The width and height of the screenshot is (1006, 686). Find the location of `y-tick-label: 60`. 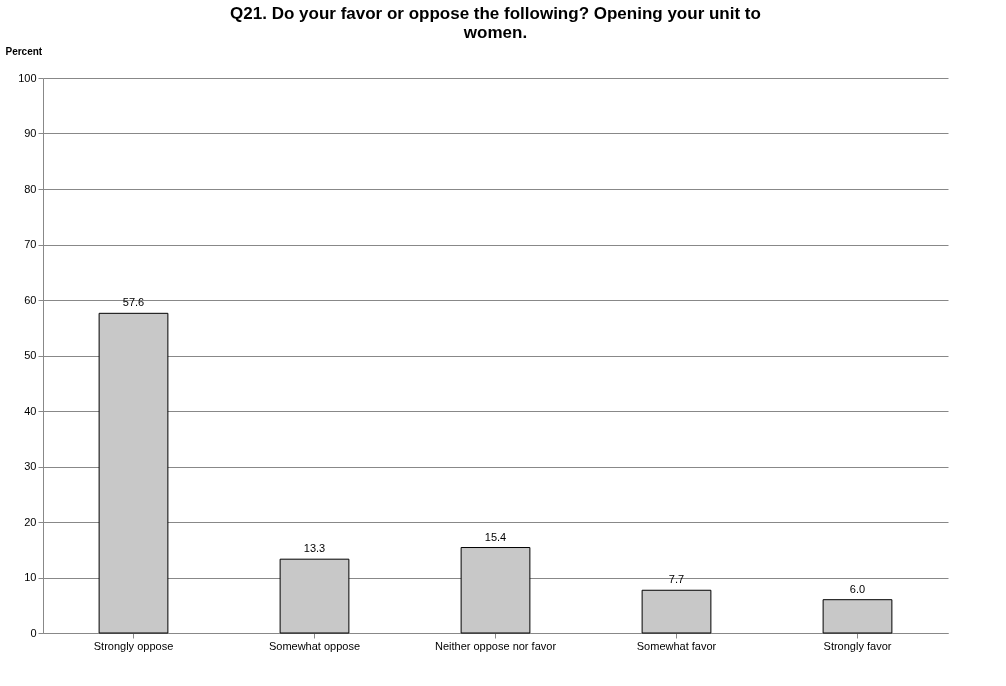

y-tick-label: 60 is located at coordinates (30, 299).